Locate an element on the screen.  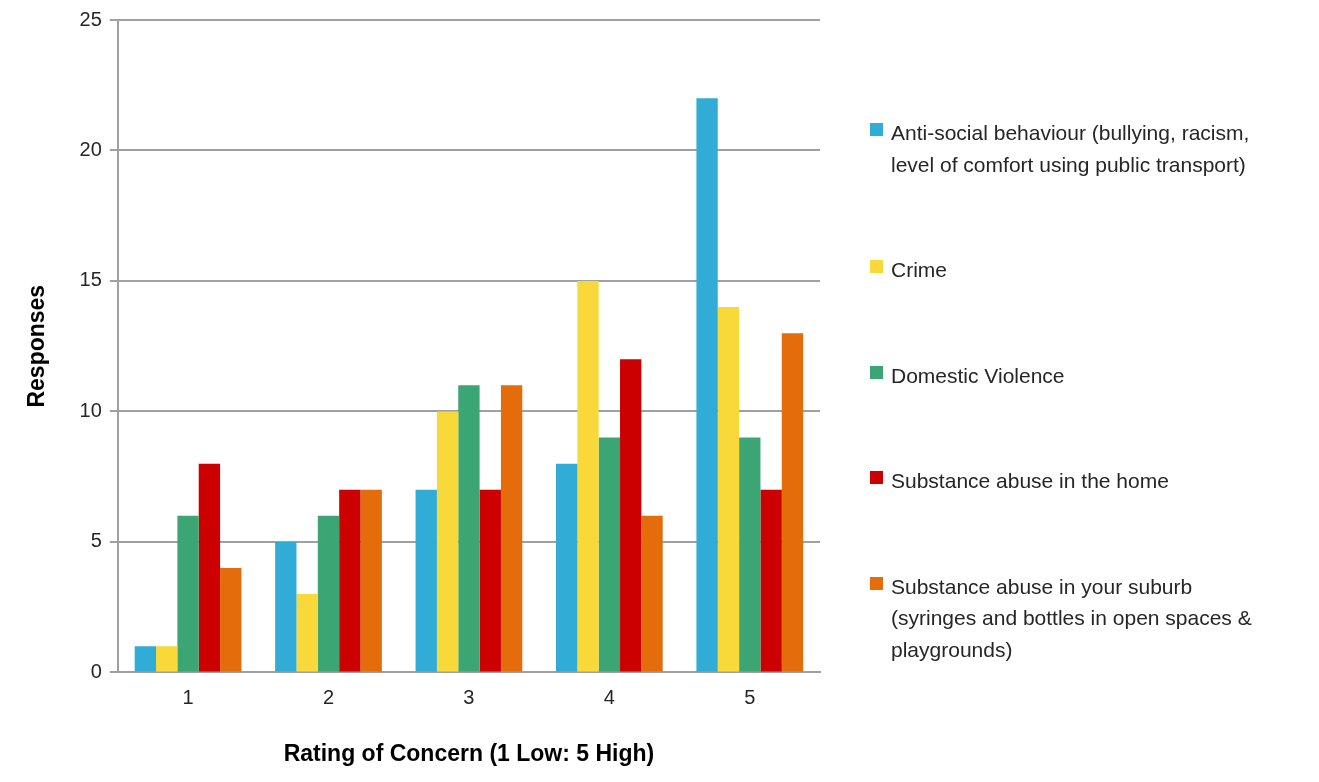
y-tick-label: 0 is located at coordinates (96, 670).